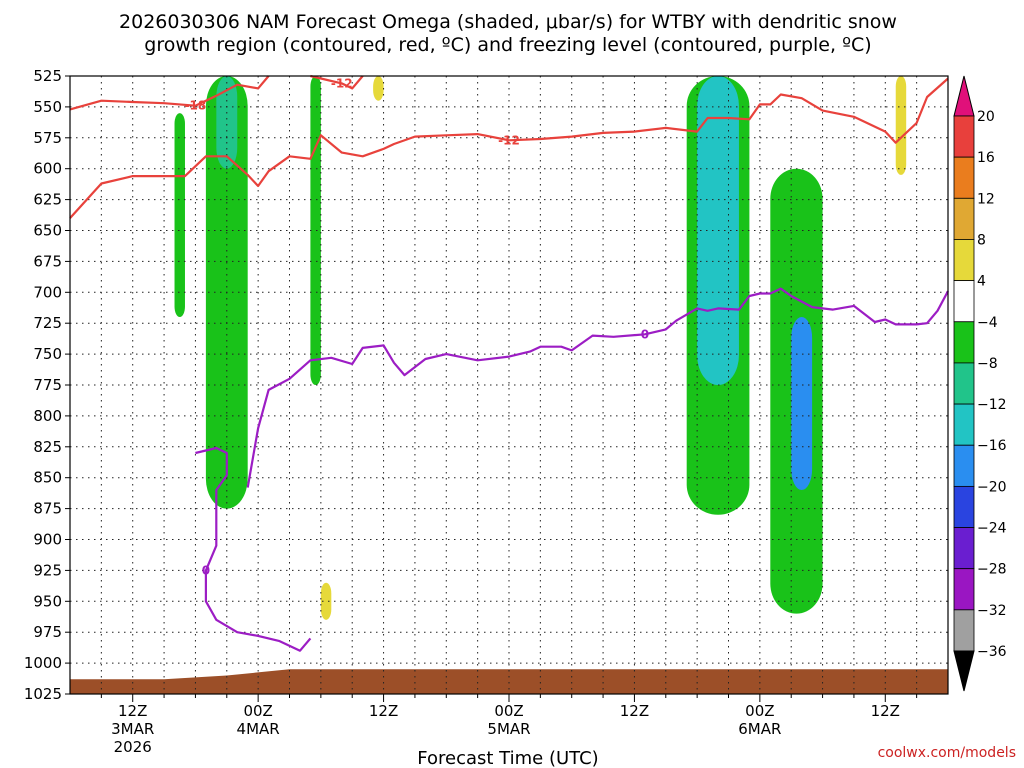 The image size is (1024, 768). Describe the element at coordinates (47, 385) in the screenshot. I see `y-tick-label-775: 775` at that location.